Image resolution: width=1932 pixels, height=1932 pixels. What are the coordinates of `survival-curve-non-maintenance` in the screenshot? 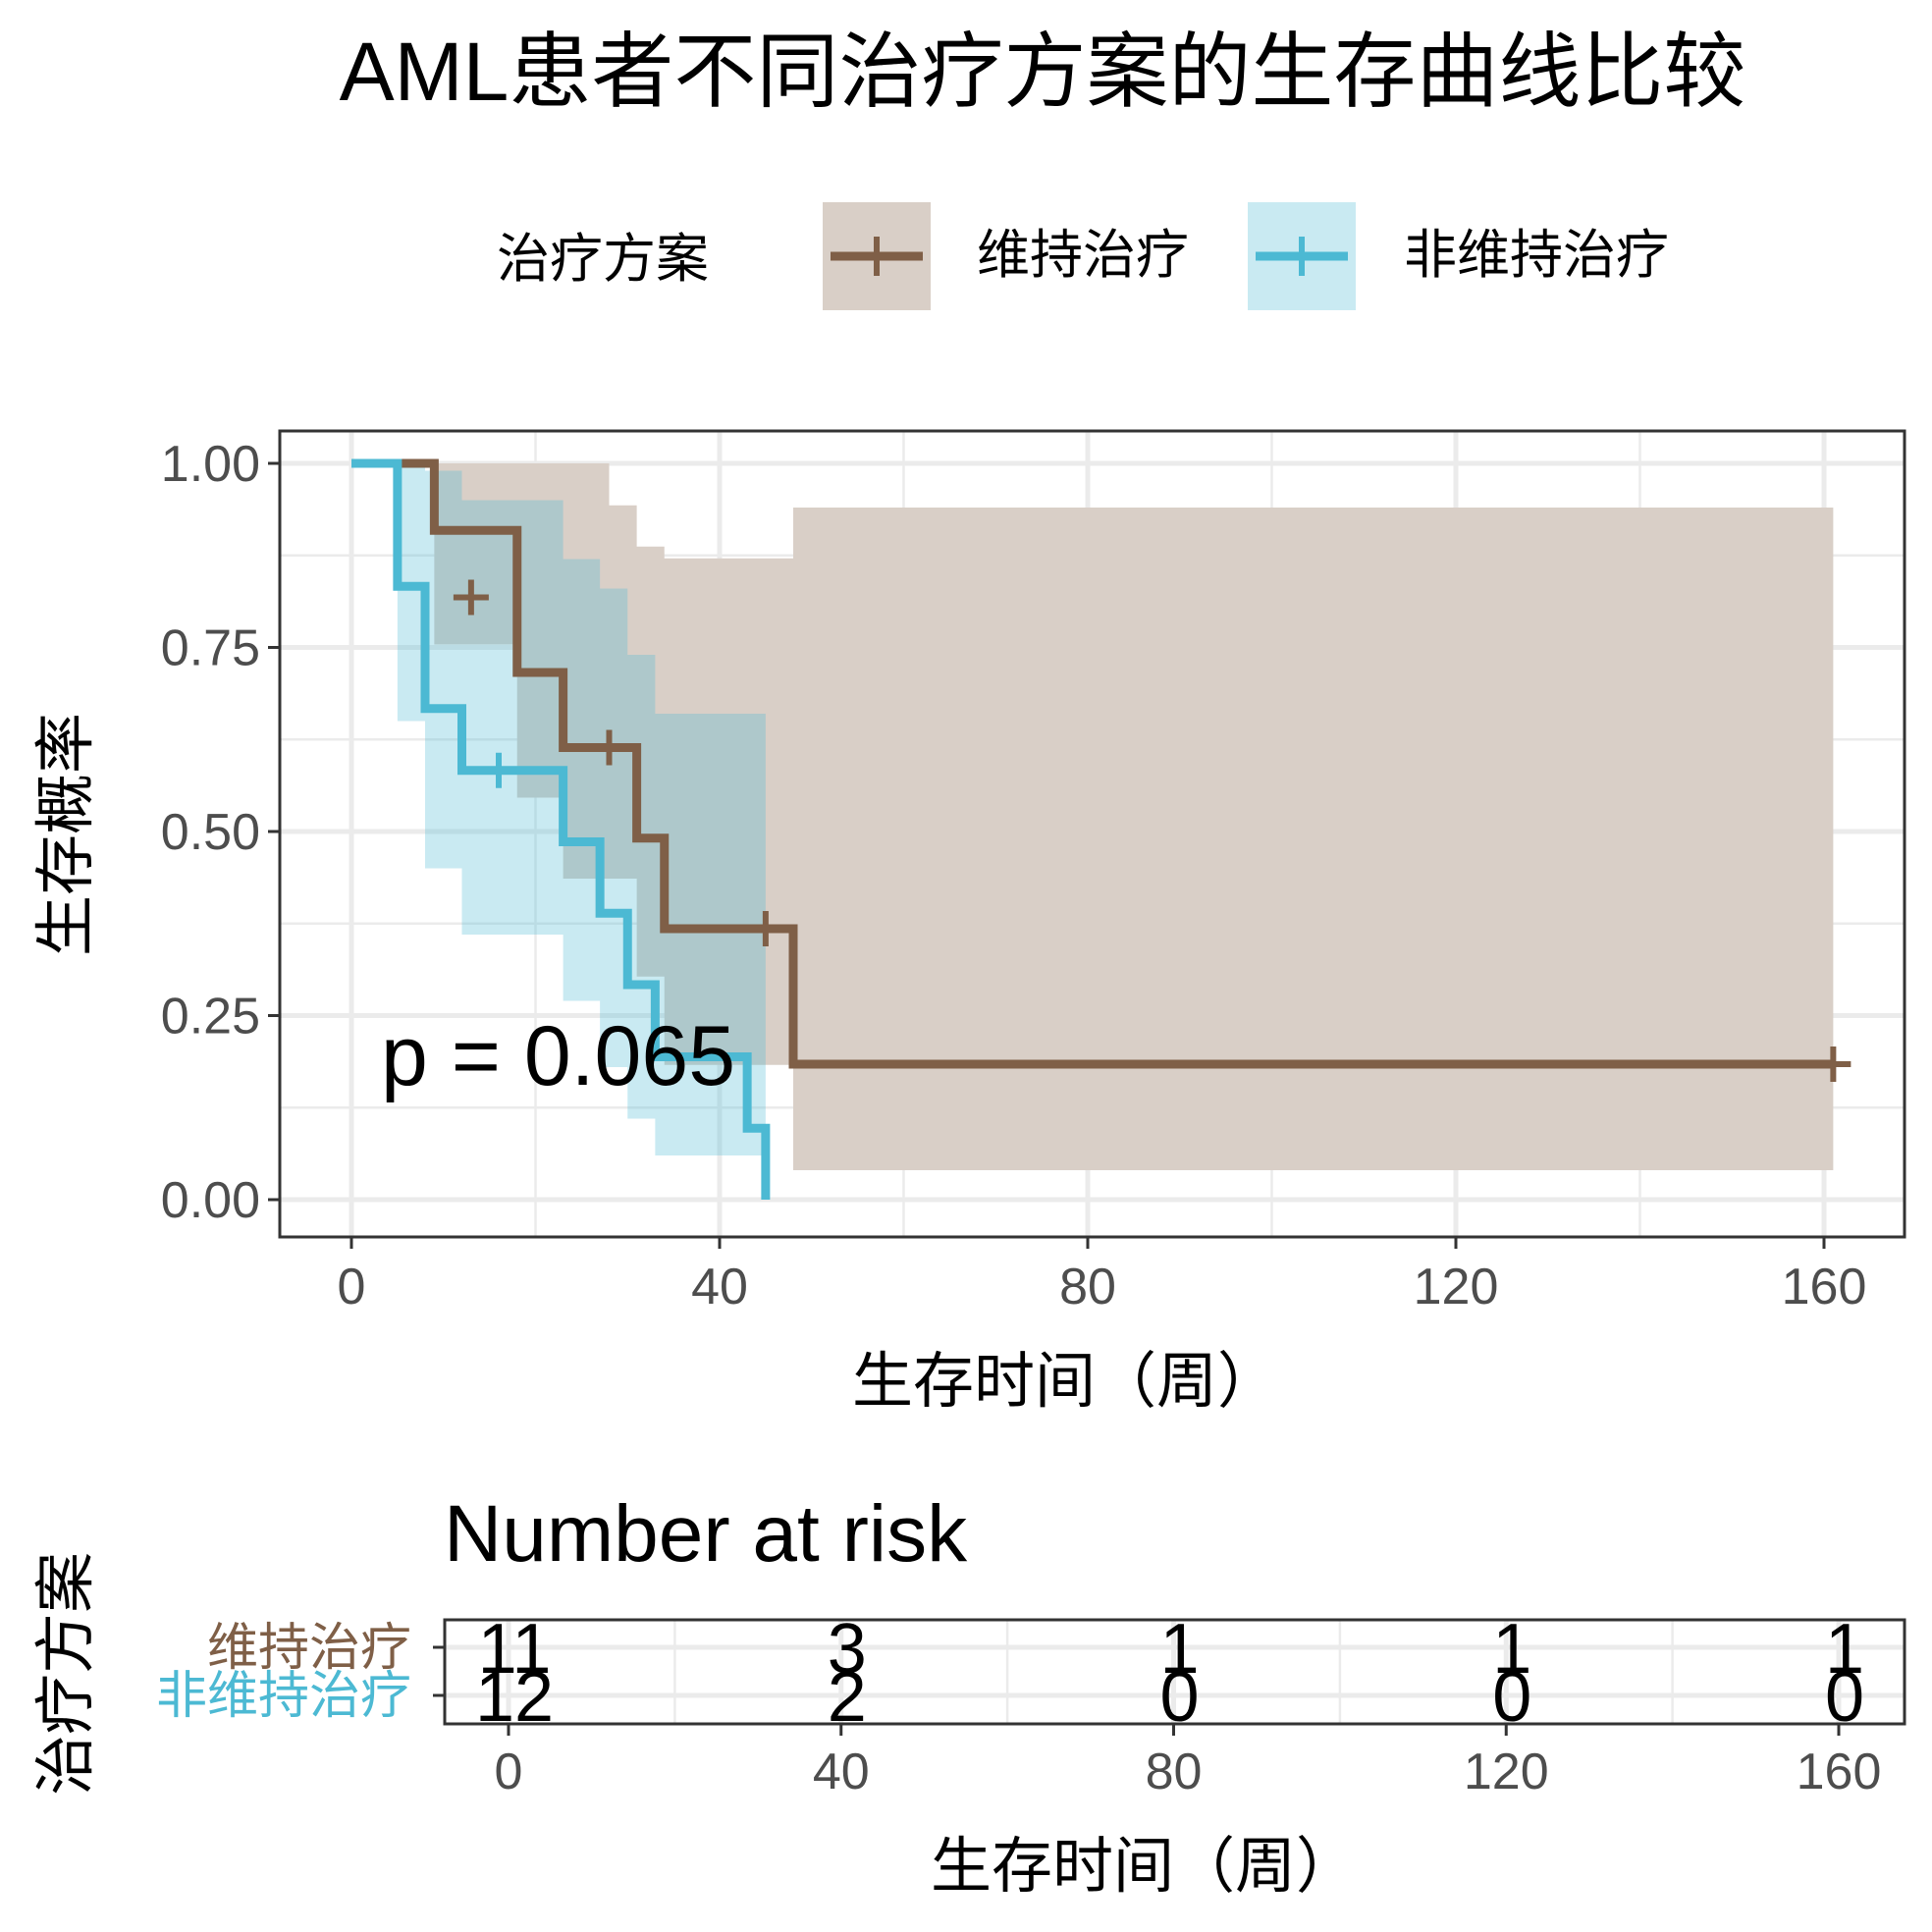 It's located at (561, 829).